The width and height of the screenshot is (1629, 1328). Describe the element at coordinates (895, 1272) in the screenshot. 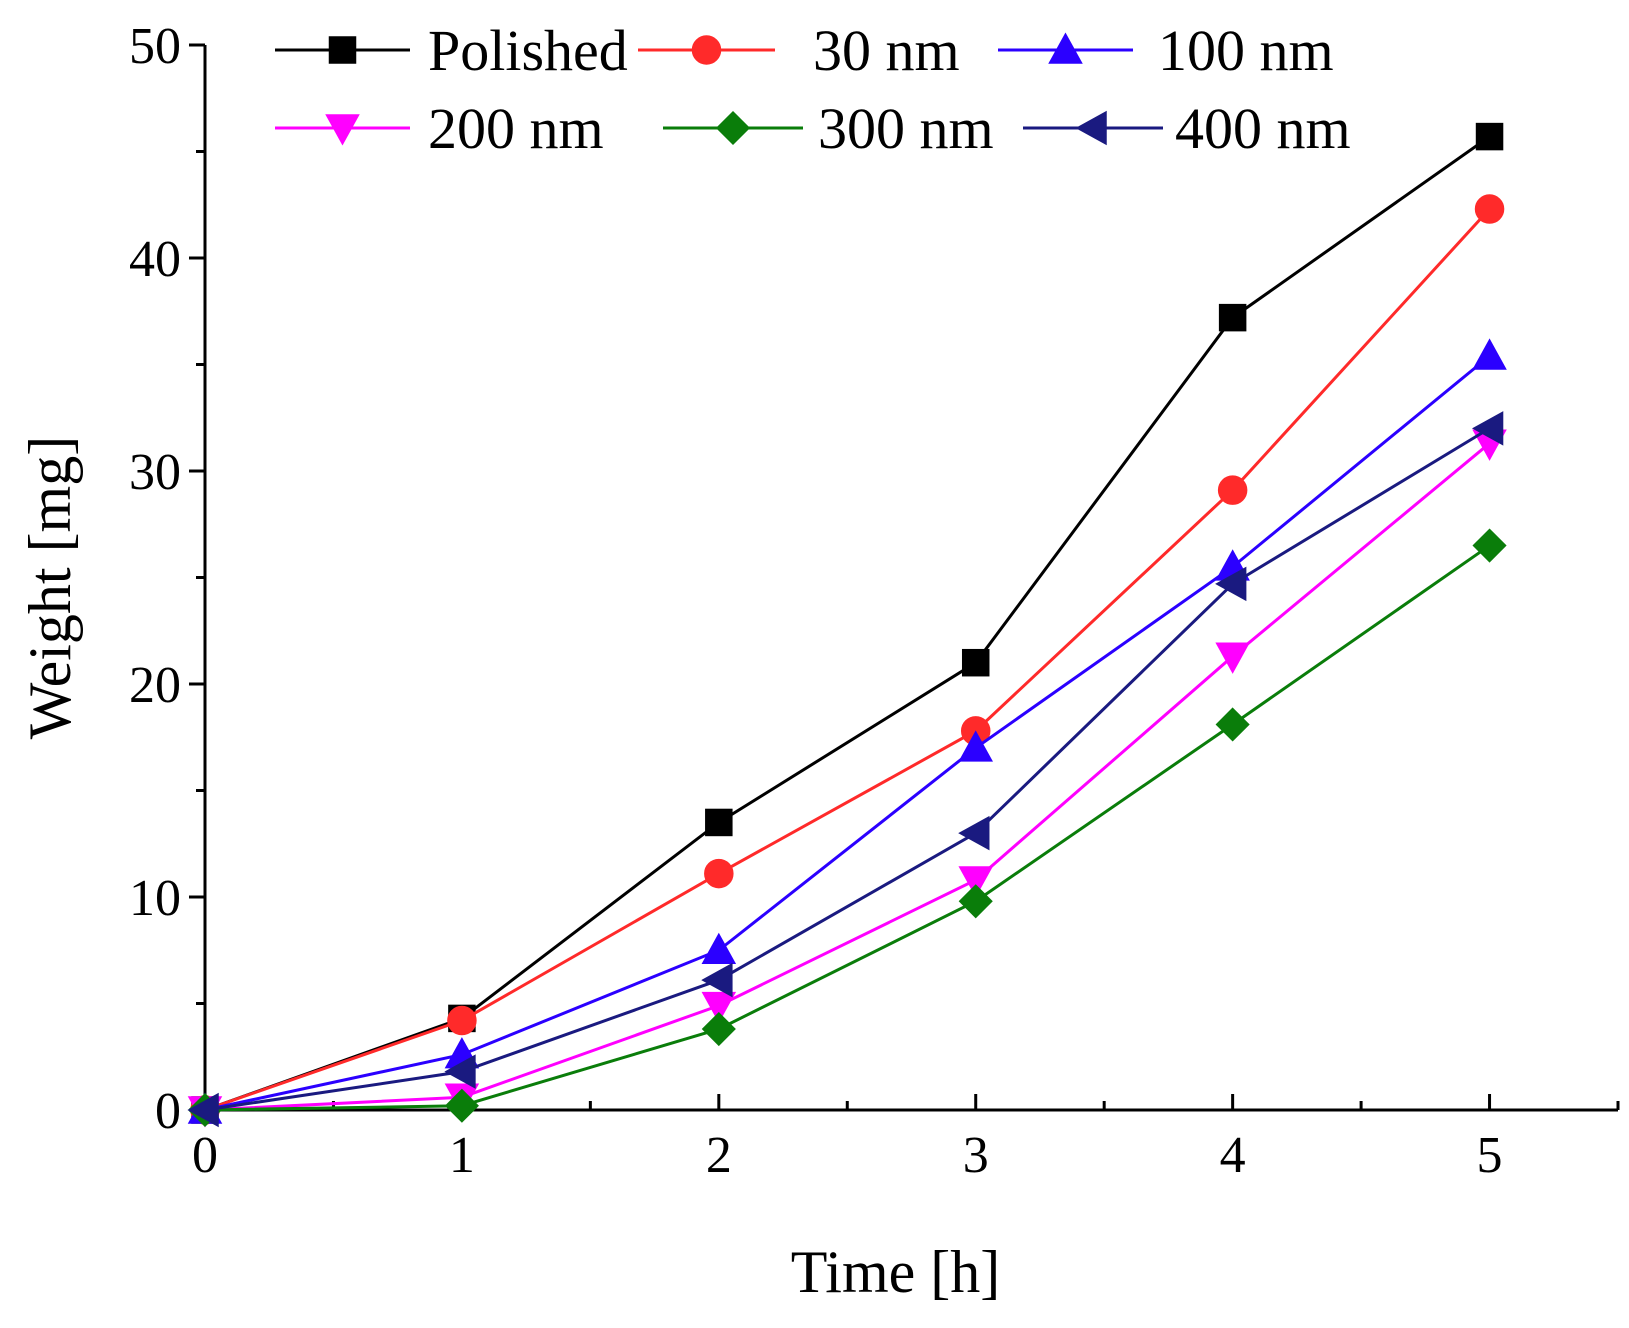

I see `x-axis-title: Time [h]` at that location.